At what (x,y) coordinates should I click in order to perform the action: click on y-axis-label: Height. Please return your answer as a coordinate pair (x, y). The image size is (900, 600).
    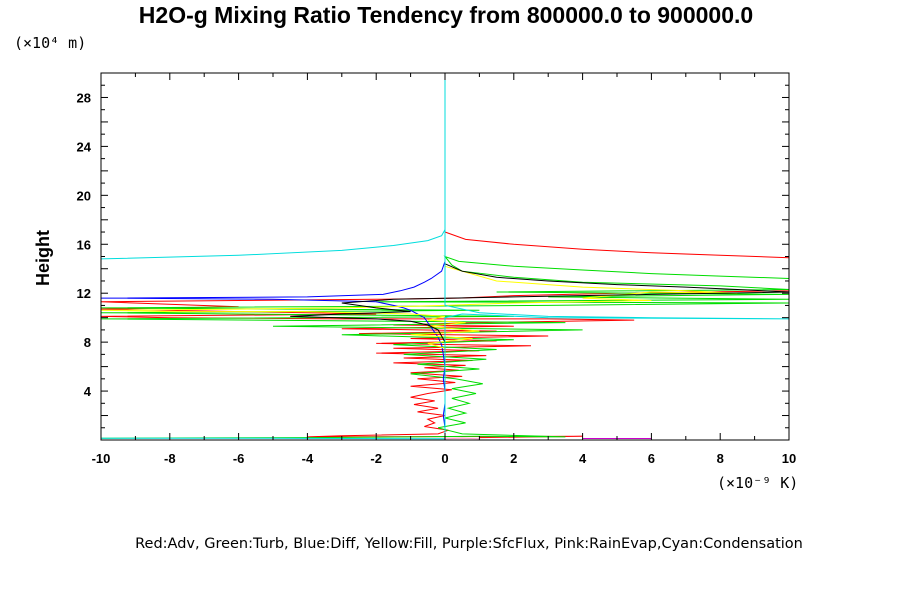
    Looking at the image, I should click on (43, 258).